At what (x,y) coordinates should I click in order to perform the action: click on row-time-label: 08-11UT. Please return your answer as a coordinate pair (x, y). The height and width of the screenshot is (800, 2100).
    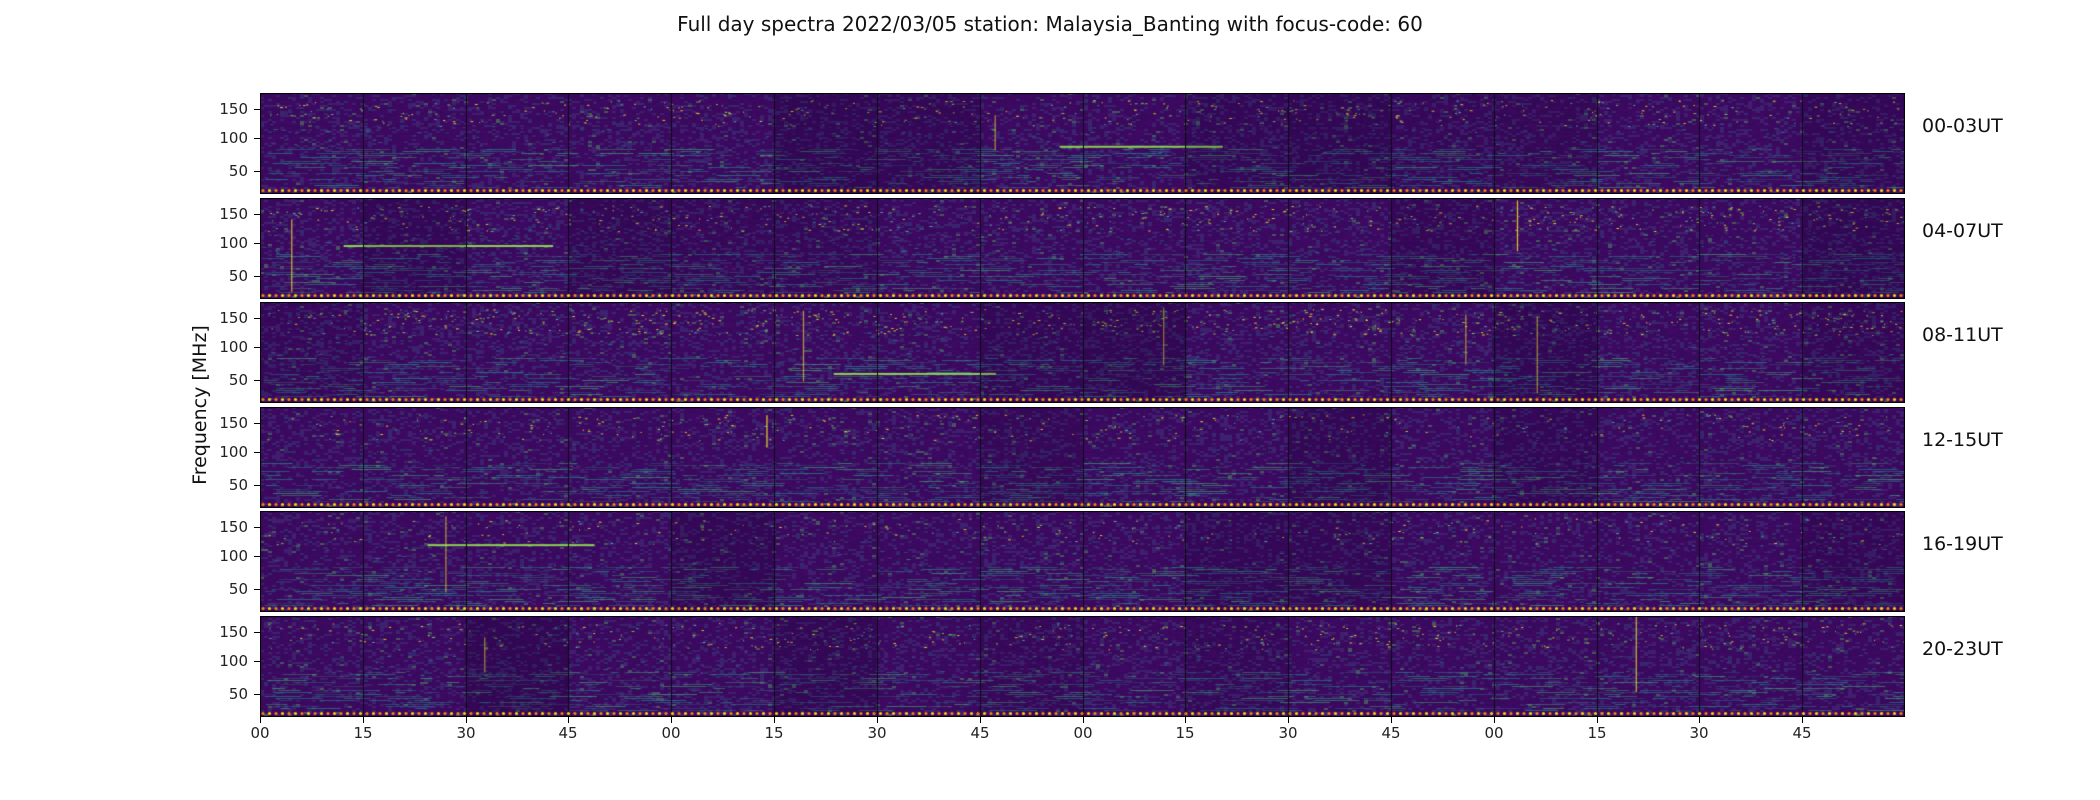
    Looking at the image, I should click on (1962, 335).